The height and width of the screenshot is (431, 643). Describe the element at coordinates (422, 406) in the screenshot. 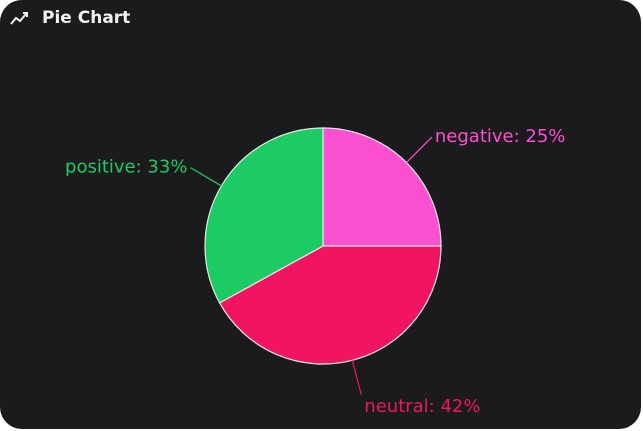

I see `slice-label: neutral: 42%` at that location.